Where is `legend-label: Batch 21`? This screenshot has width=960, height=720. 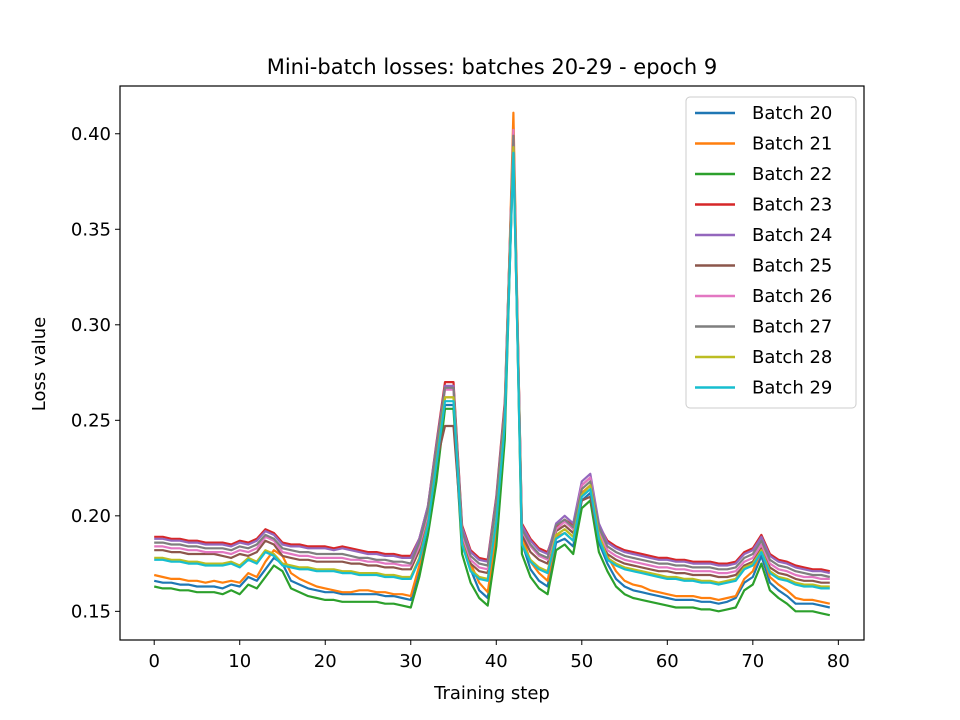
legend-label: Batch 21 is located at coordinates (792, 144).